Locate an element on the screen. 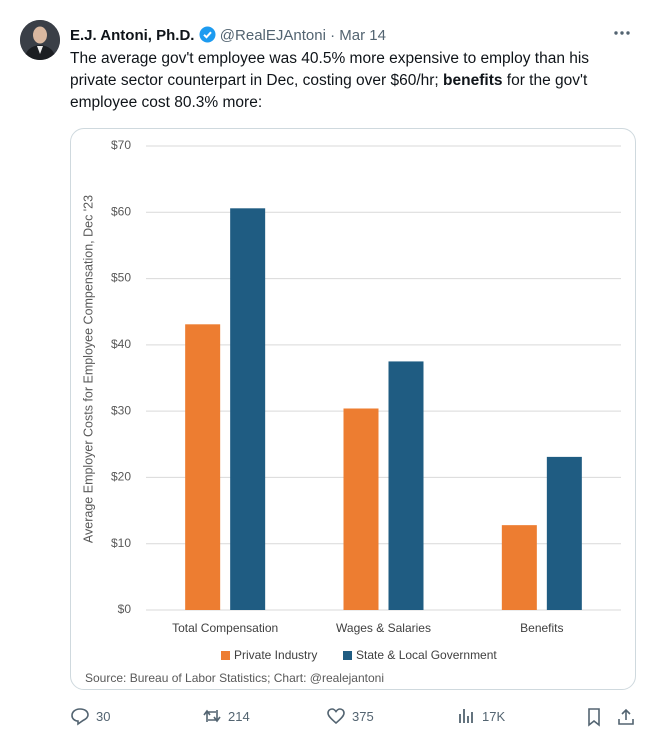 The image size is (660, 740). y-tick-label: $40 is located at coordinates (121, 344).